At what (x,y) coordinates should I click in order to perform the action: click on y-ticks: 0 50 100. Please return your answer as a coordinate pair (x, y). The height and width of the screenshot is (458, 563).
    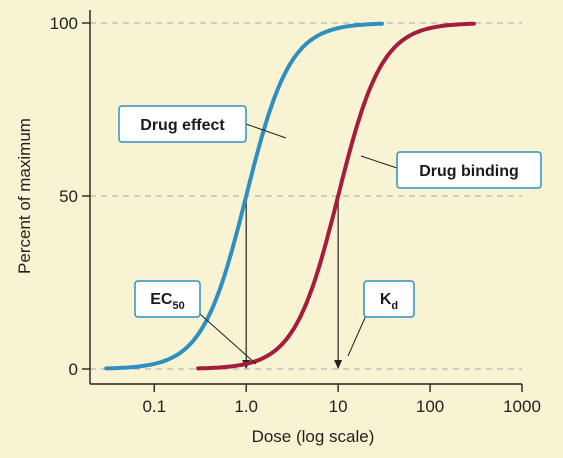
    Looking at the image, I should click on (70, 196).